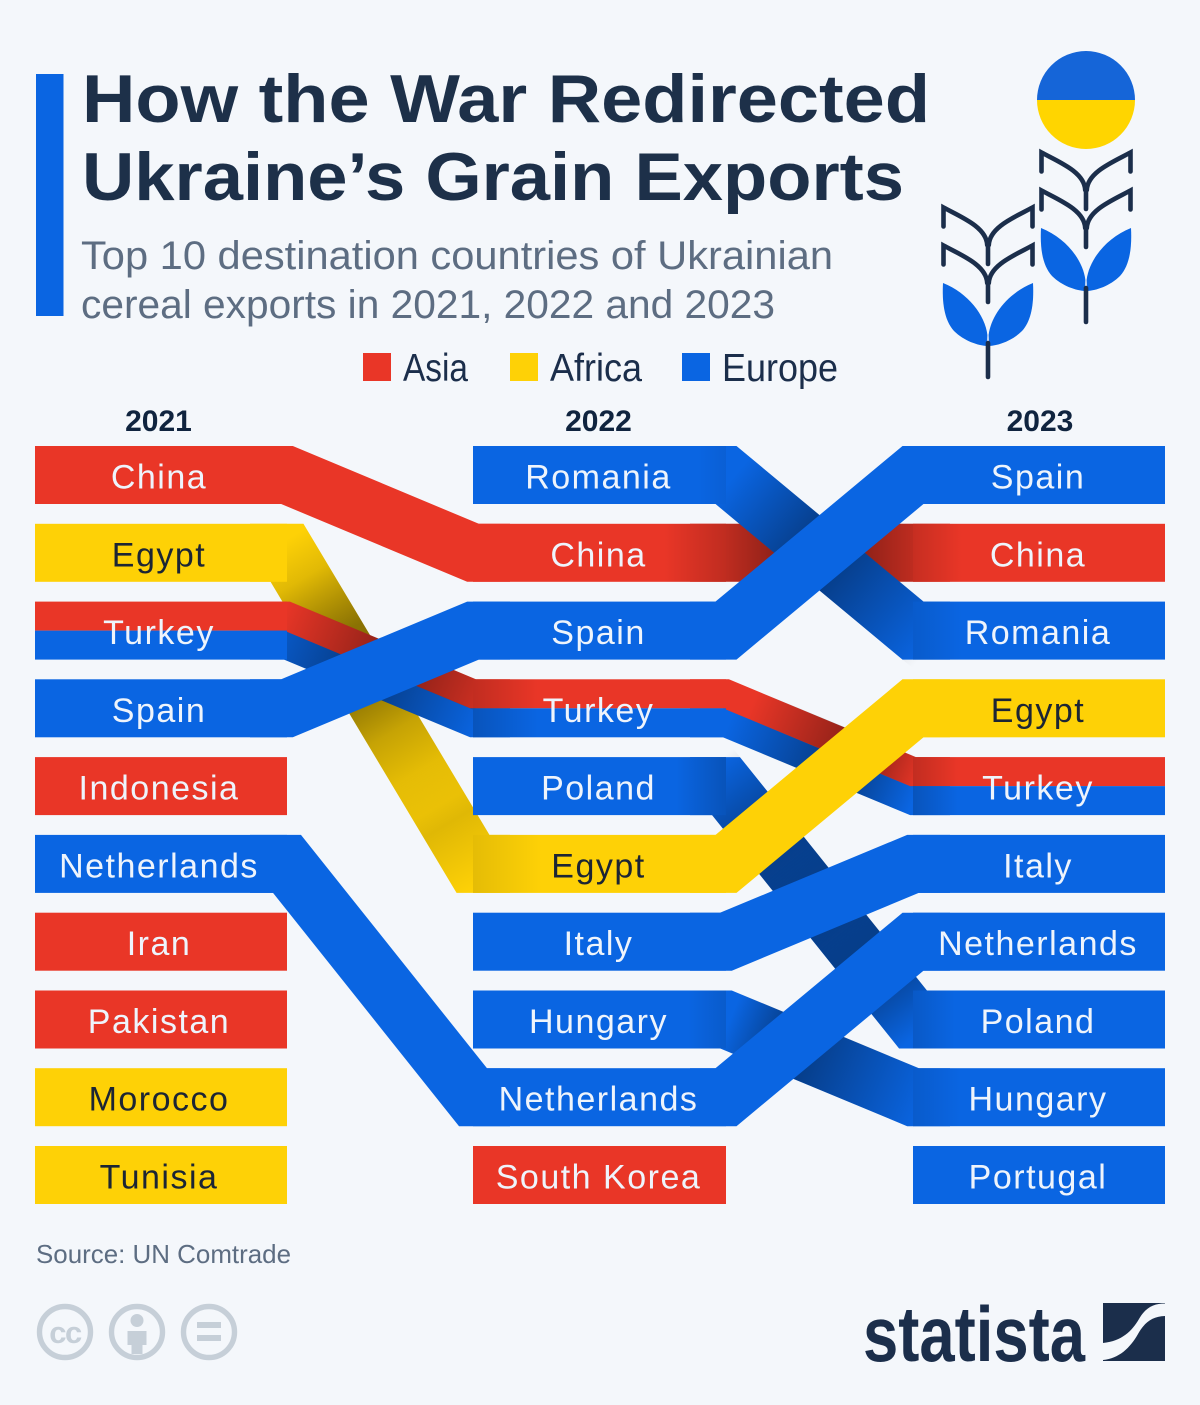 This screenshot has height=1405, width=1200. What do you see at coordinates (159, 1022) in the screenshot?
I see `svg-text: Pakistan` at bounding box center [159, 1022].